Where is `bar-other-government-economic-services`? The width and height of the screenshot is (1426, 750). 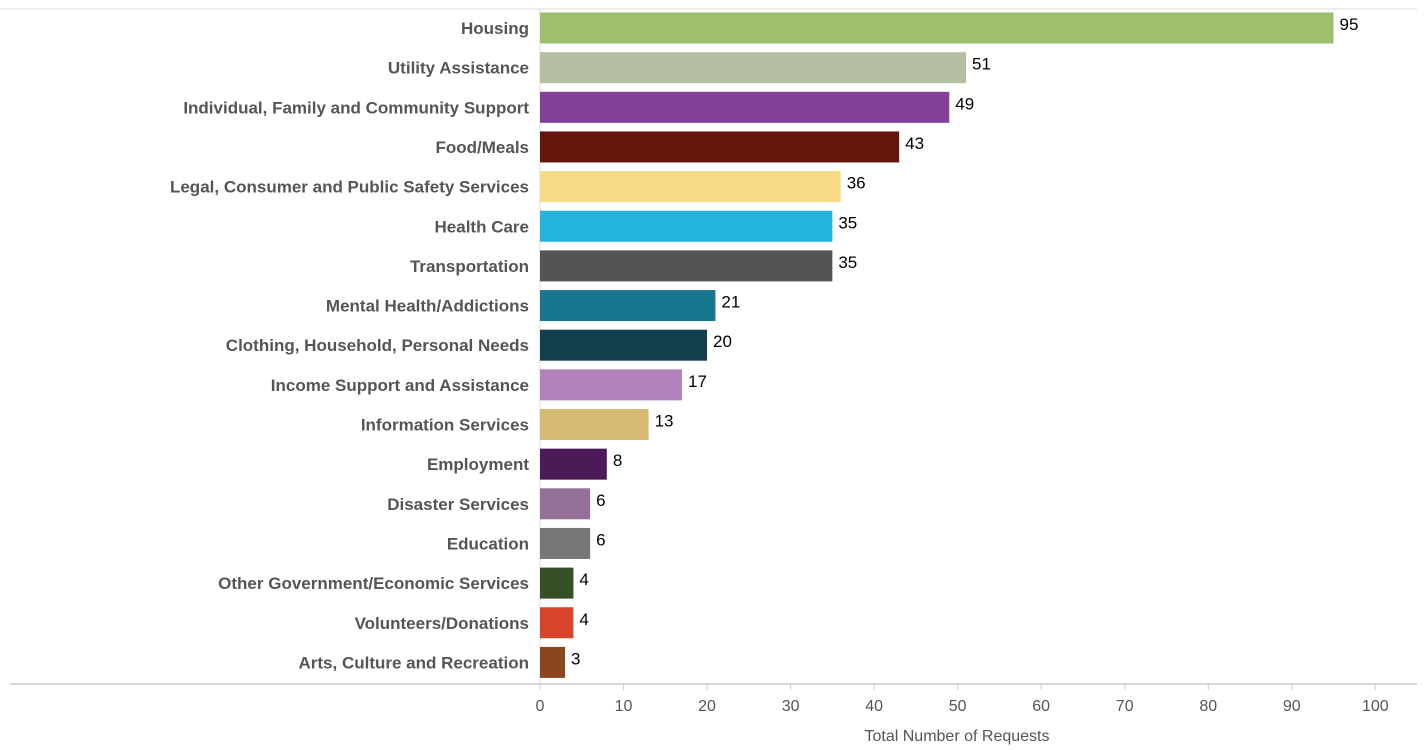 bar-other-government-economic-services is located at coordinates (557, 583).